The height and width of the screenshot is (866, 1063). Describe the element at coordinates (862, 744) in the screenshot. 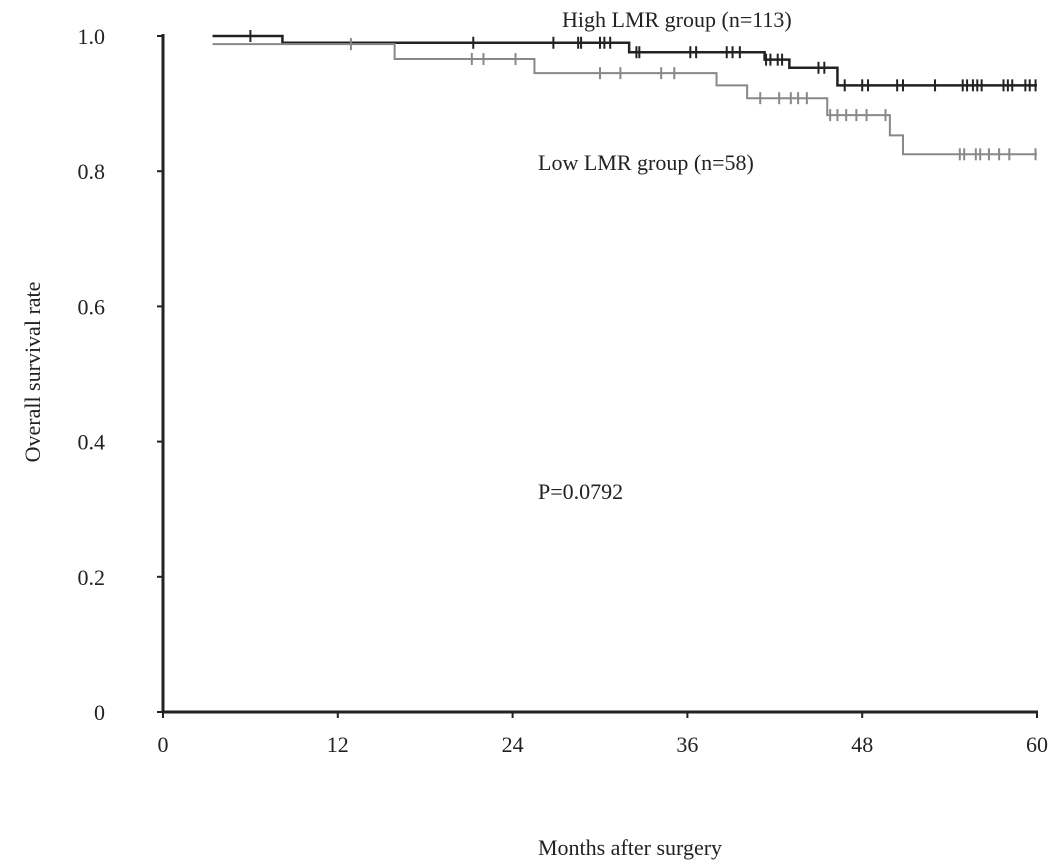

I see `x-tick-label: 48` at that location.